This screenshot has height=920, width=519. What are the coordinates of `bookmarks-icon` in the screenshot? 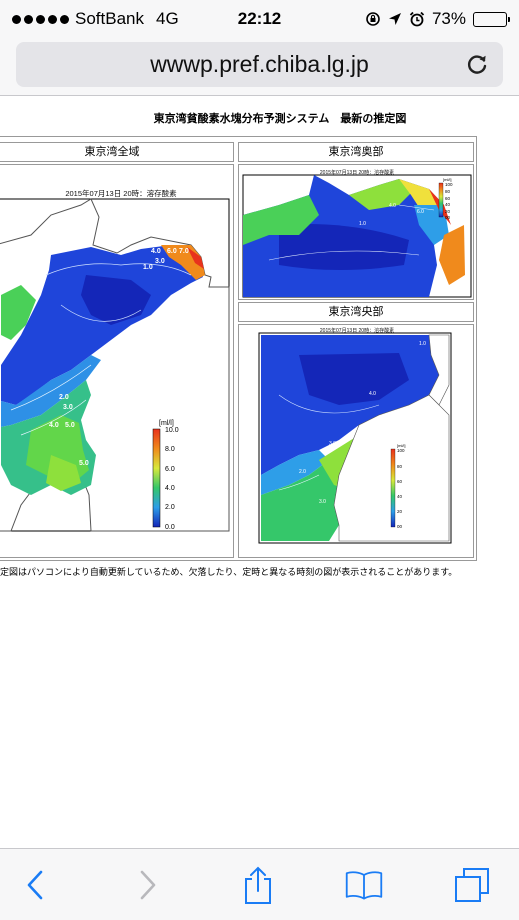 It's located at (364, 885).